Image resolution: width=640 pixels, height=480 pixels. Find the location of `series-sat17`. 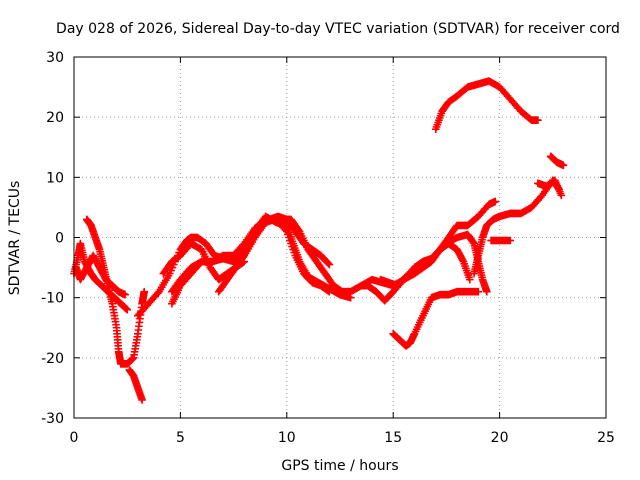

series-sat17 is located at coordinates (501, 240).